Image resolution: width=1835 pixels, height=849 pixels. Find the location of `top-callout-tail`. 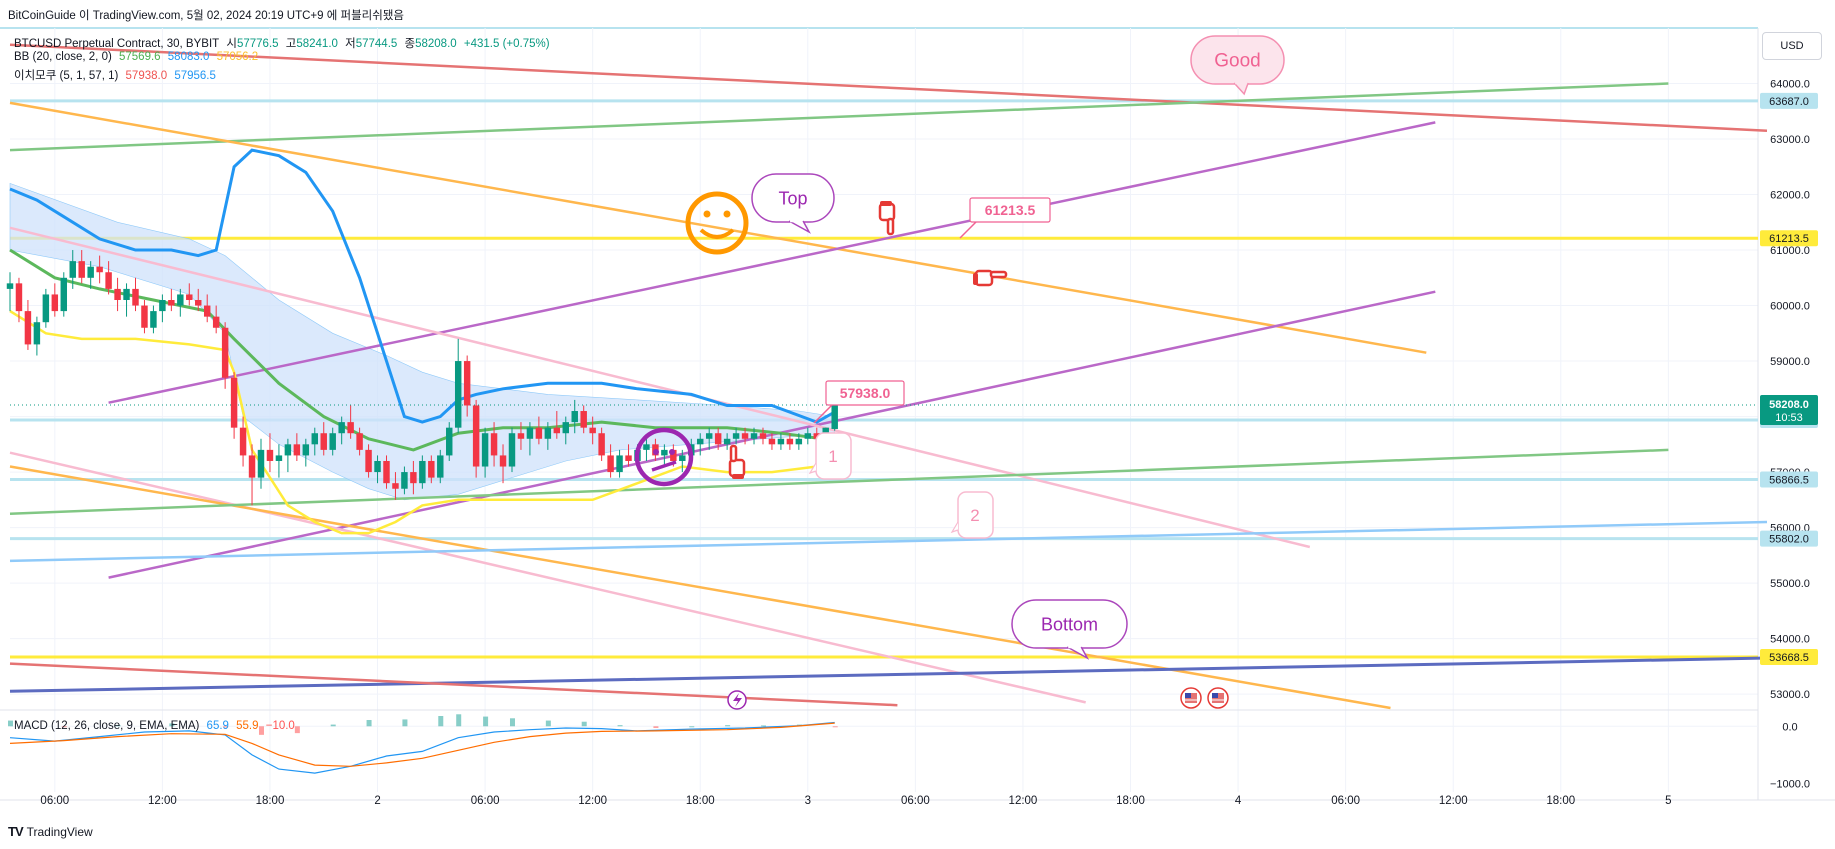

top-callout-tail is located at coordinates (799, 227).